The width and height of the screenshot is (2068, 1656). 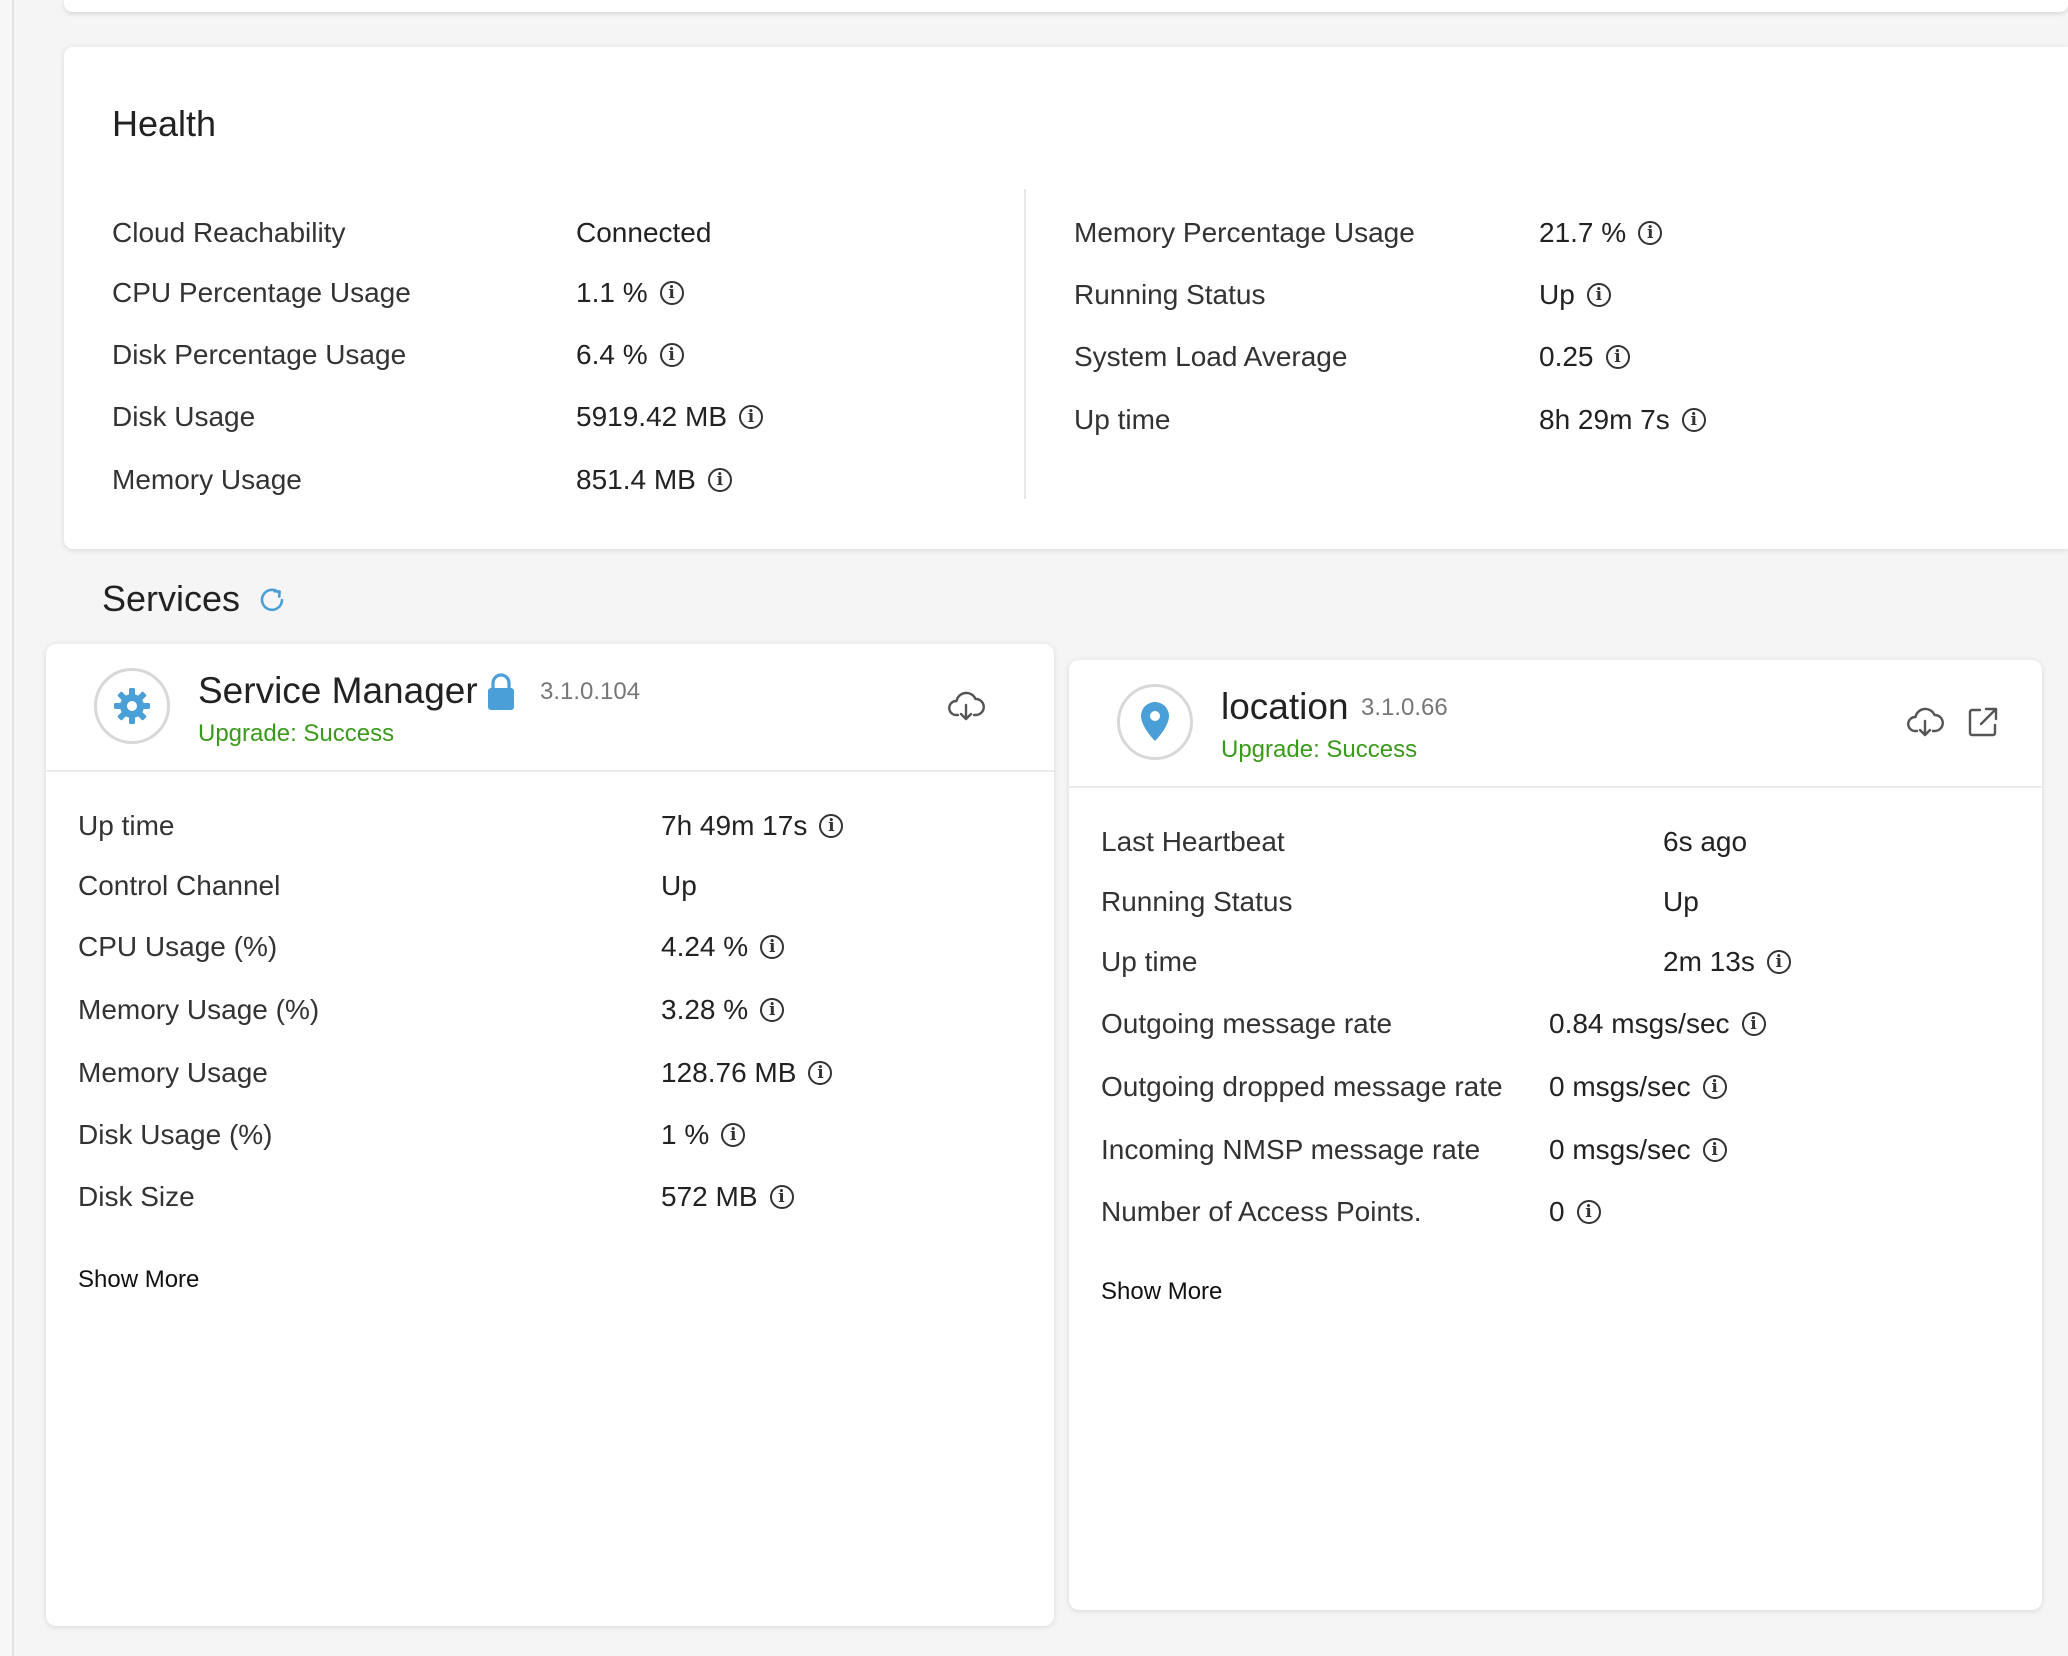 I want to click on health-row-cloud-reachability: Cloud Reachability Connected, so click(x=411, y=233).